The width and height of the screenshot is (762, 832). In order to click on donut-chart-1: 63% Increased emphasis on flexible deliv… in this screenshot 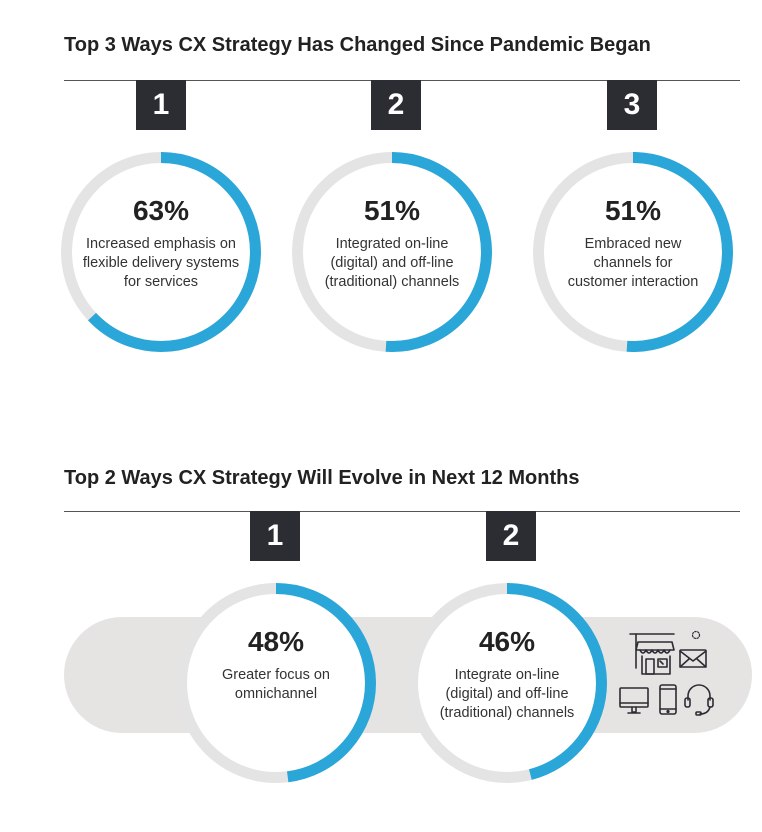, I will do `click(161, 252)`.